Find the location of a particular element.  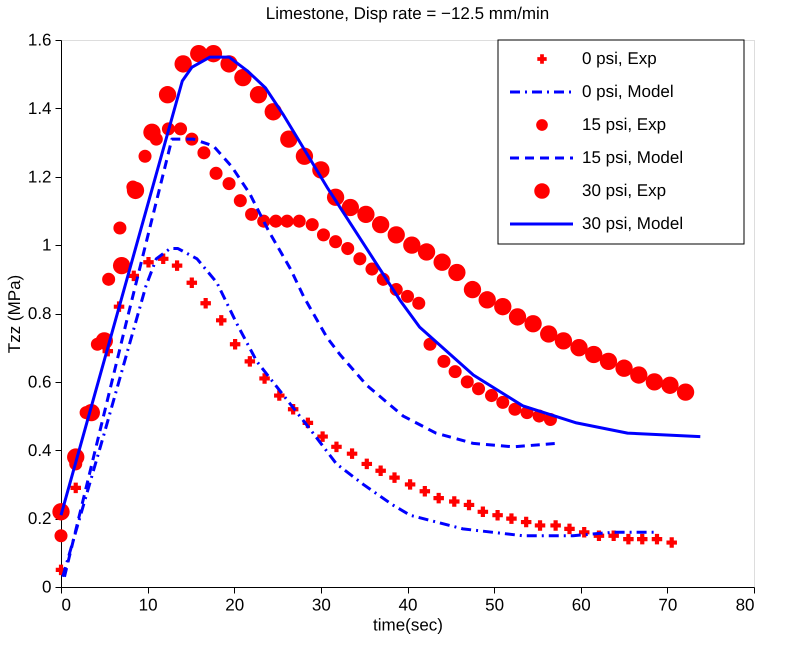

legend-label: 0 psi, Exp is located at coordinates (619, 58).